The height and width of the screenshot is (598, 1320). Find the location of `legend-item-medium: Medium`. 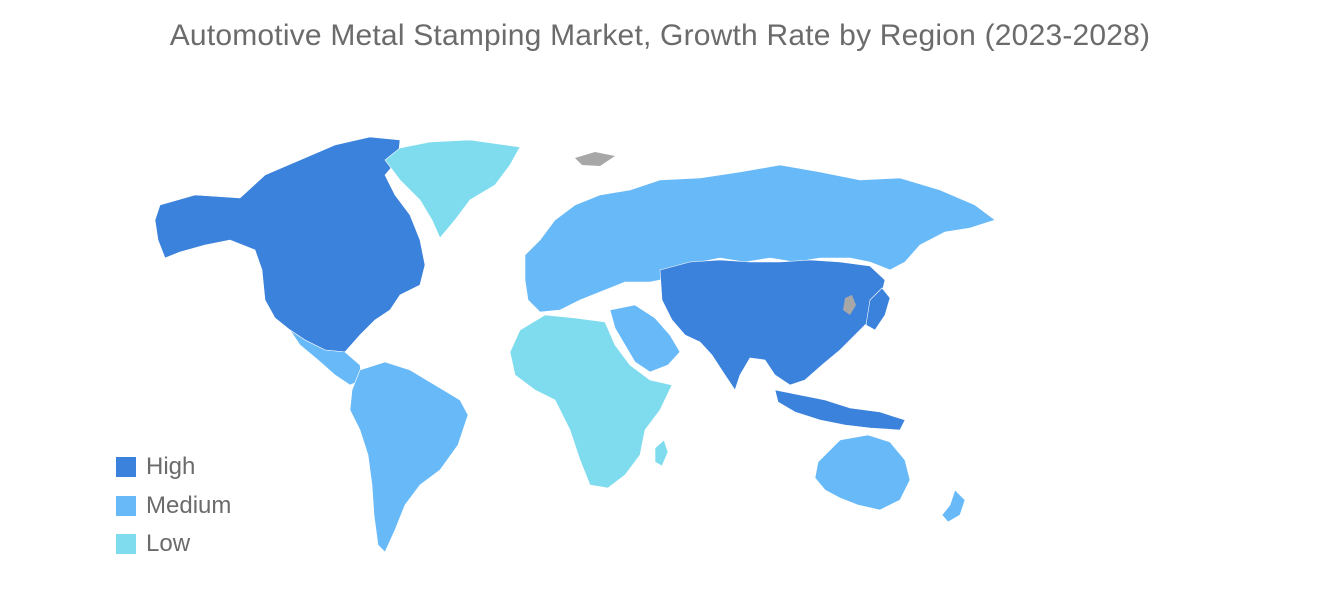

legend-item-medium: Medium is located at coordinates (216, 506).